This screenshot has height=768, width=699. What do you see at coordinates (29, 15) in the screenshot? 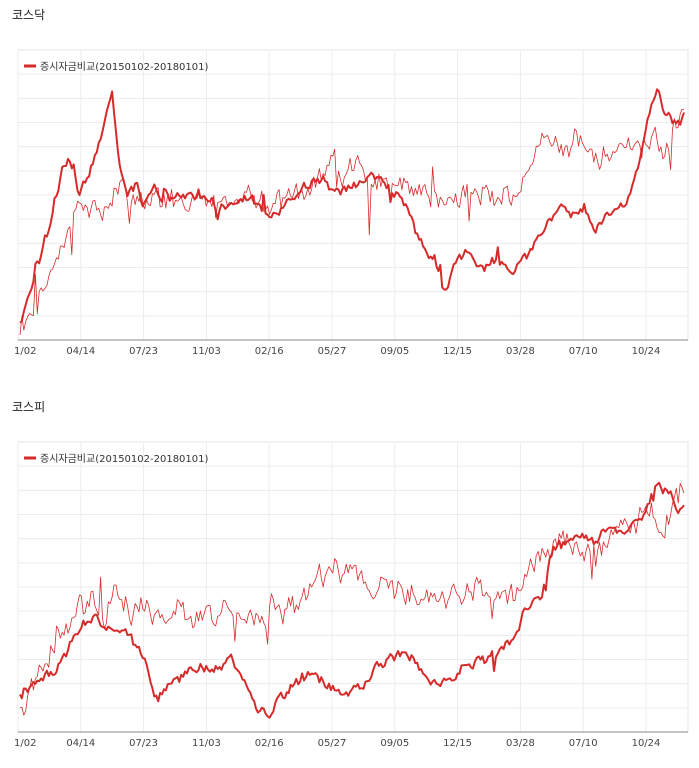
I see `chart-title-kosdaq: 코스닥` at bounding box center [29, 15].